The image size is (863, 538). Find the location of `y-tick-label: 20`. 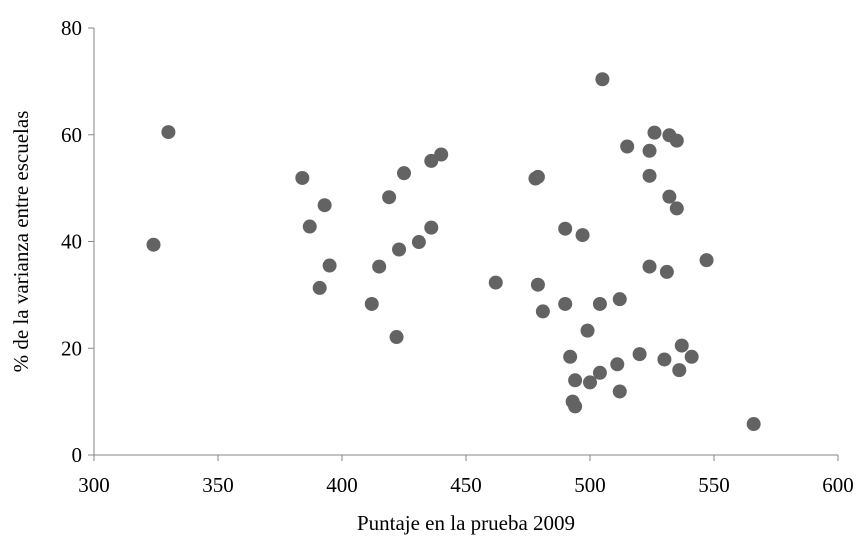

y-tick-label: 20 is located at coordinates (71, 348).